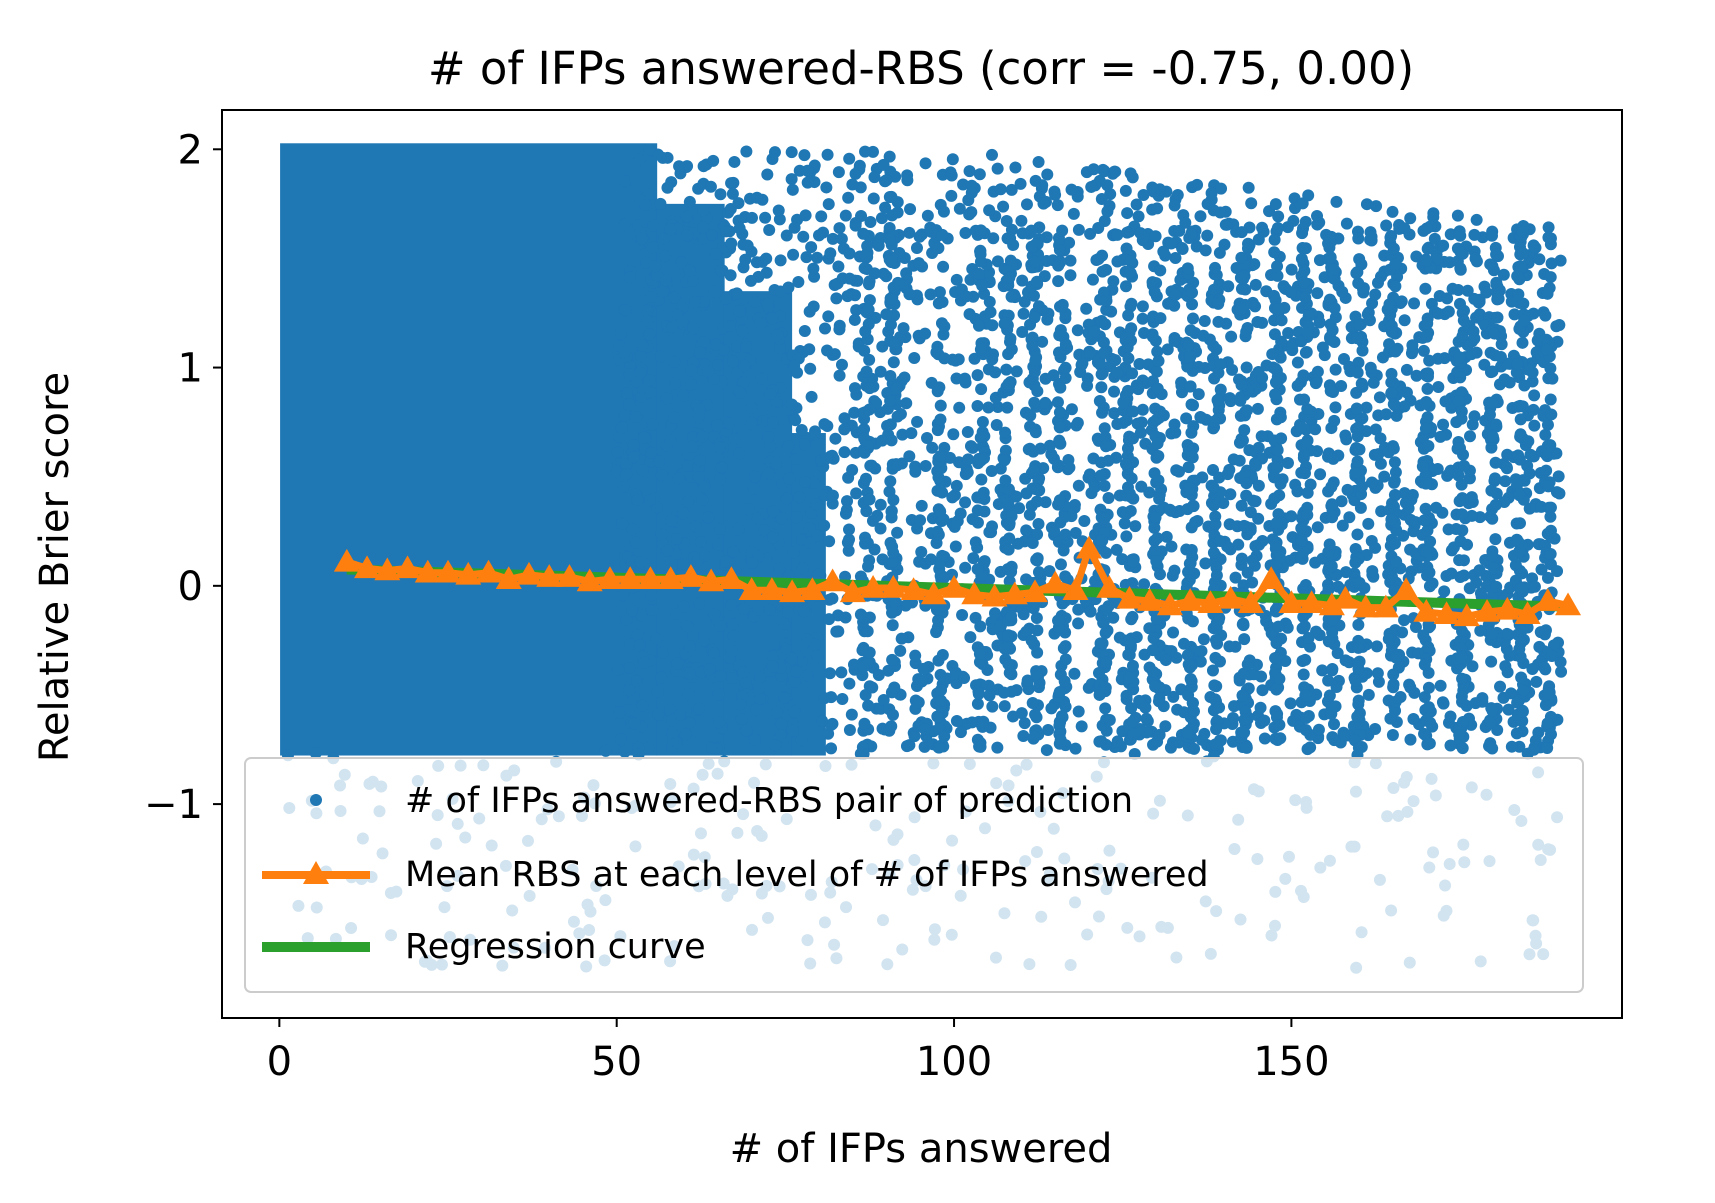 The height and width of the screenshot is (1203, 1715). What do you see at coordinates (190, 369) in the screenshot?
I see `y-tick-label: 1` at bounding box center [190, 369].